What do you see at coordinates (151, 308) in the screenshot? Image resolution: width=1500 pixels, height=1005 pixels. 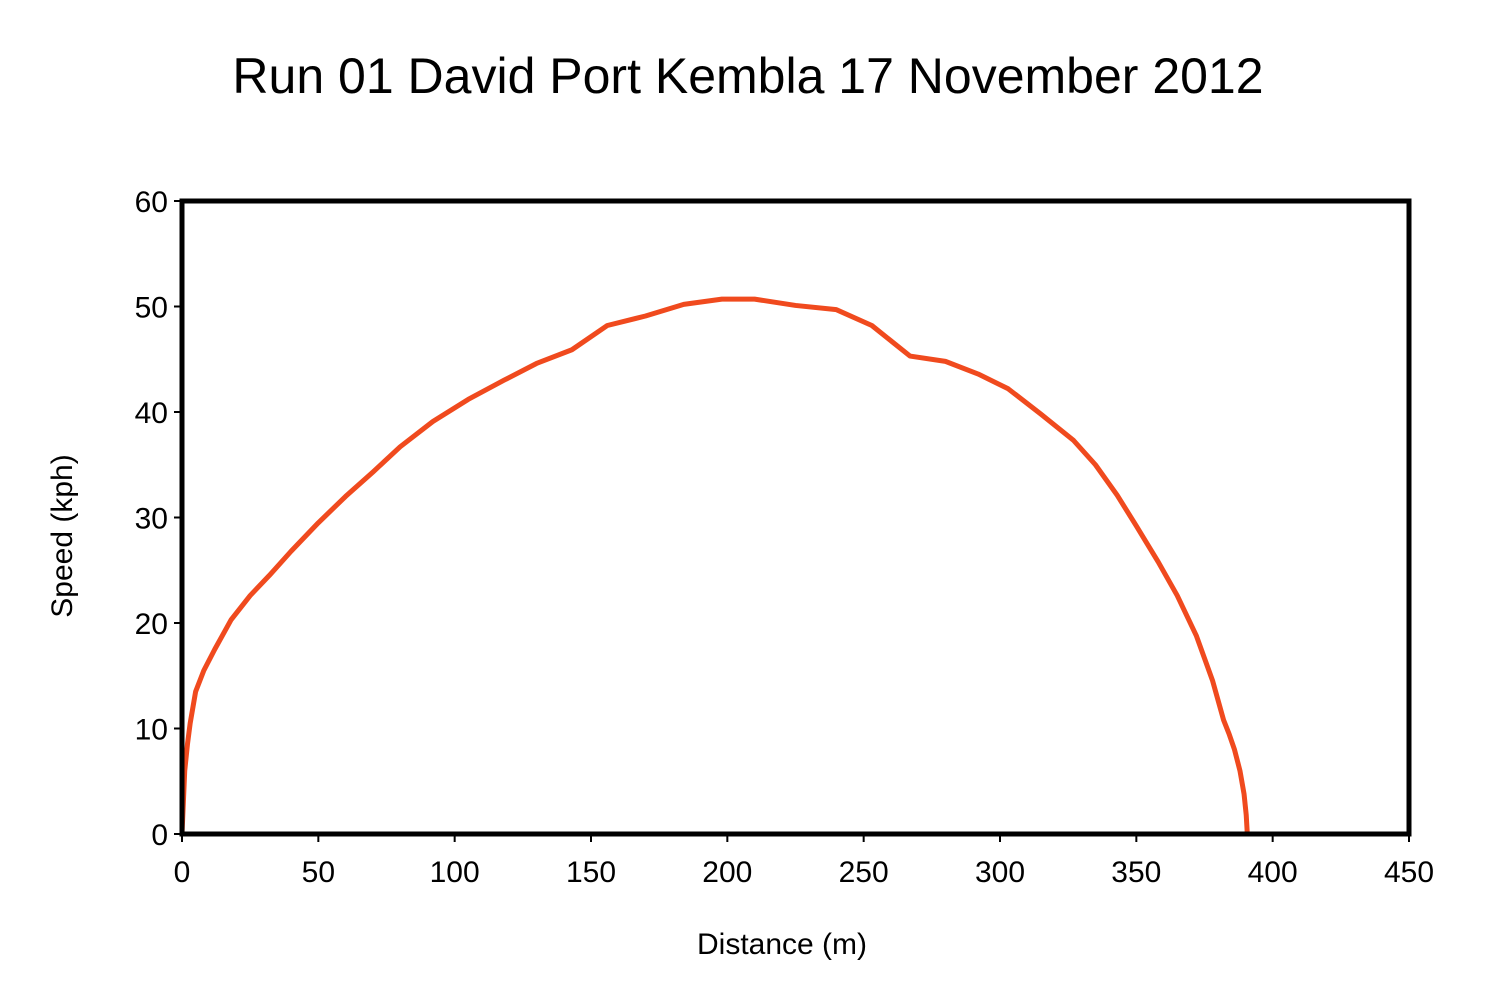 I see `y-tick-label: 50` at bounding box center [151, 308].